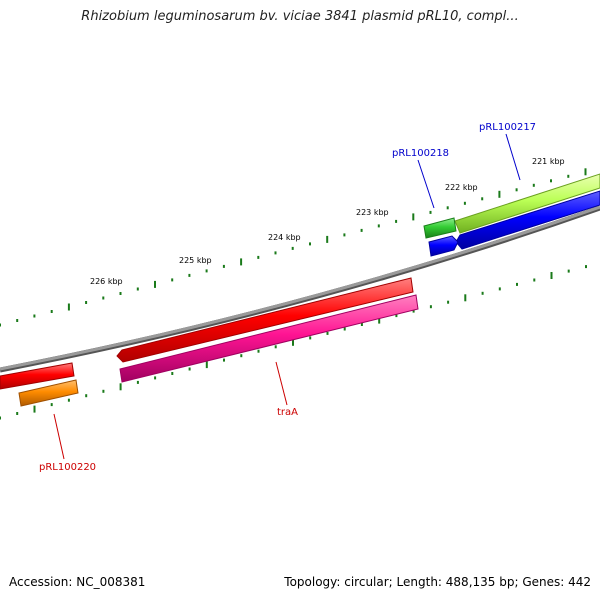  What do you see at coordinates (440, 228) in the screenshot?
I see `feature-pRL100218` at bounding box center [440, 228].